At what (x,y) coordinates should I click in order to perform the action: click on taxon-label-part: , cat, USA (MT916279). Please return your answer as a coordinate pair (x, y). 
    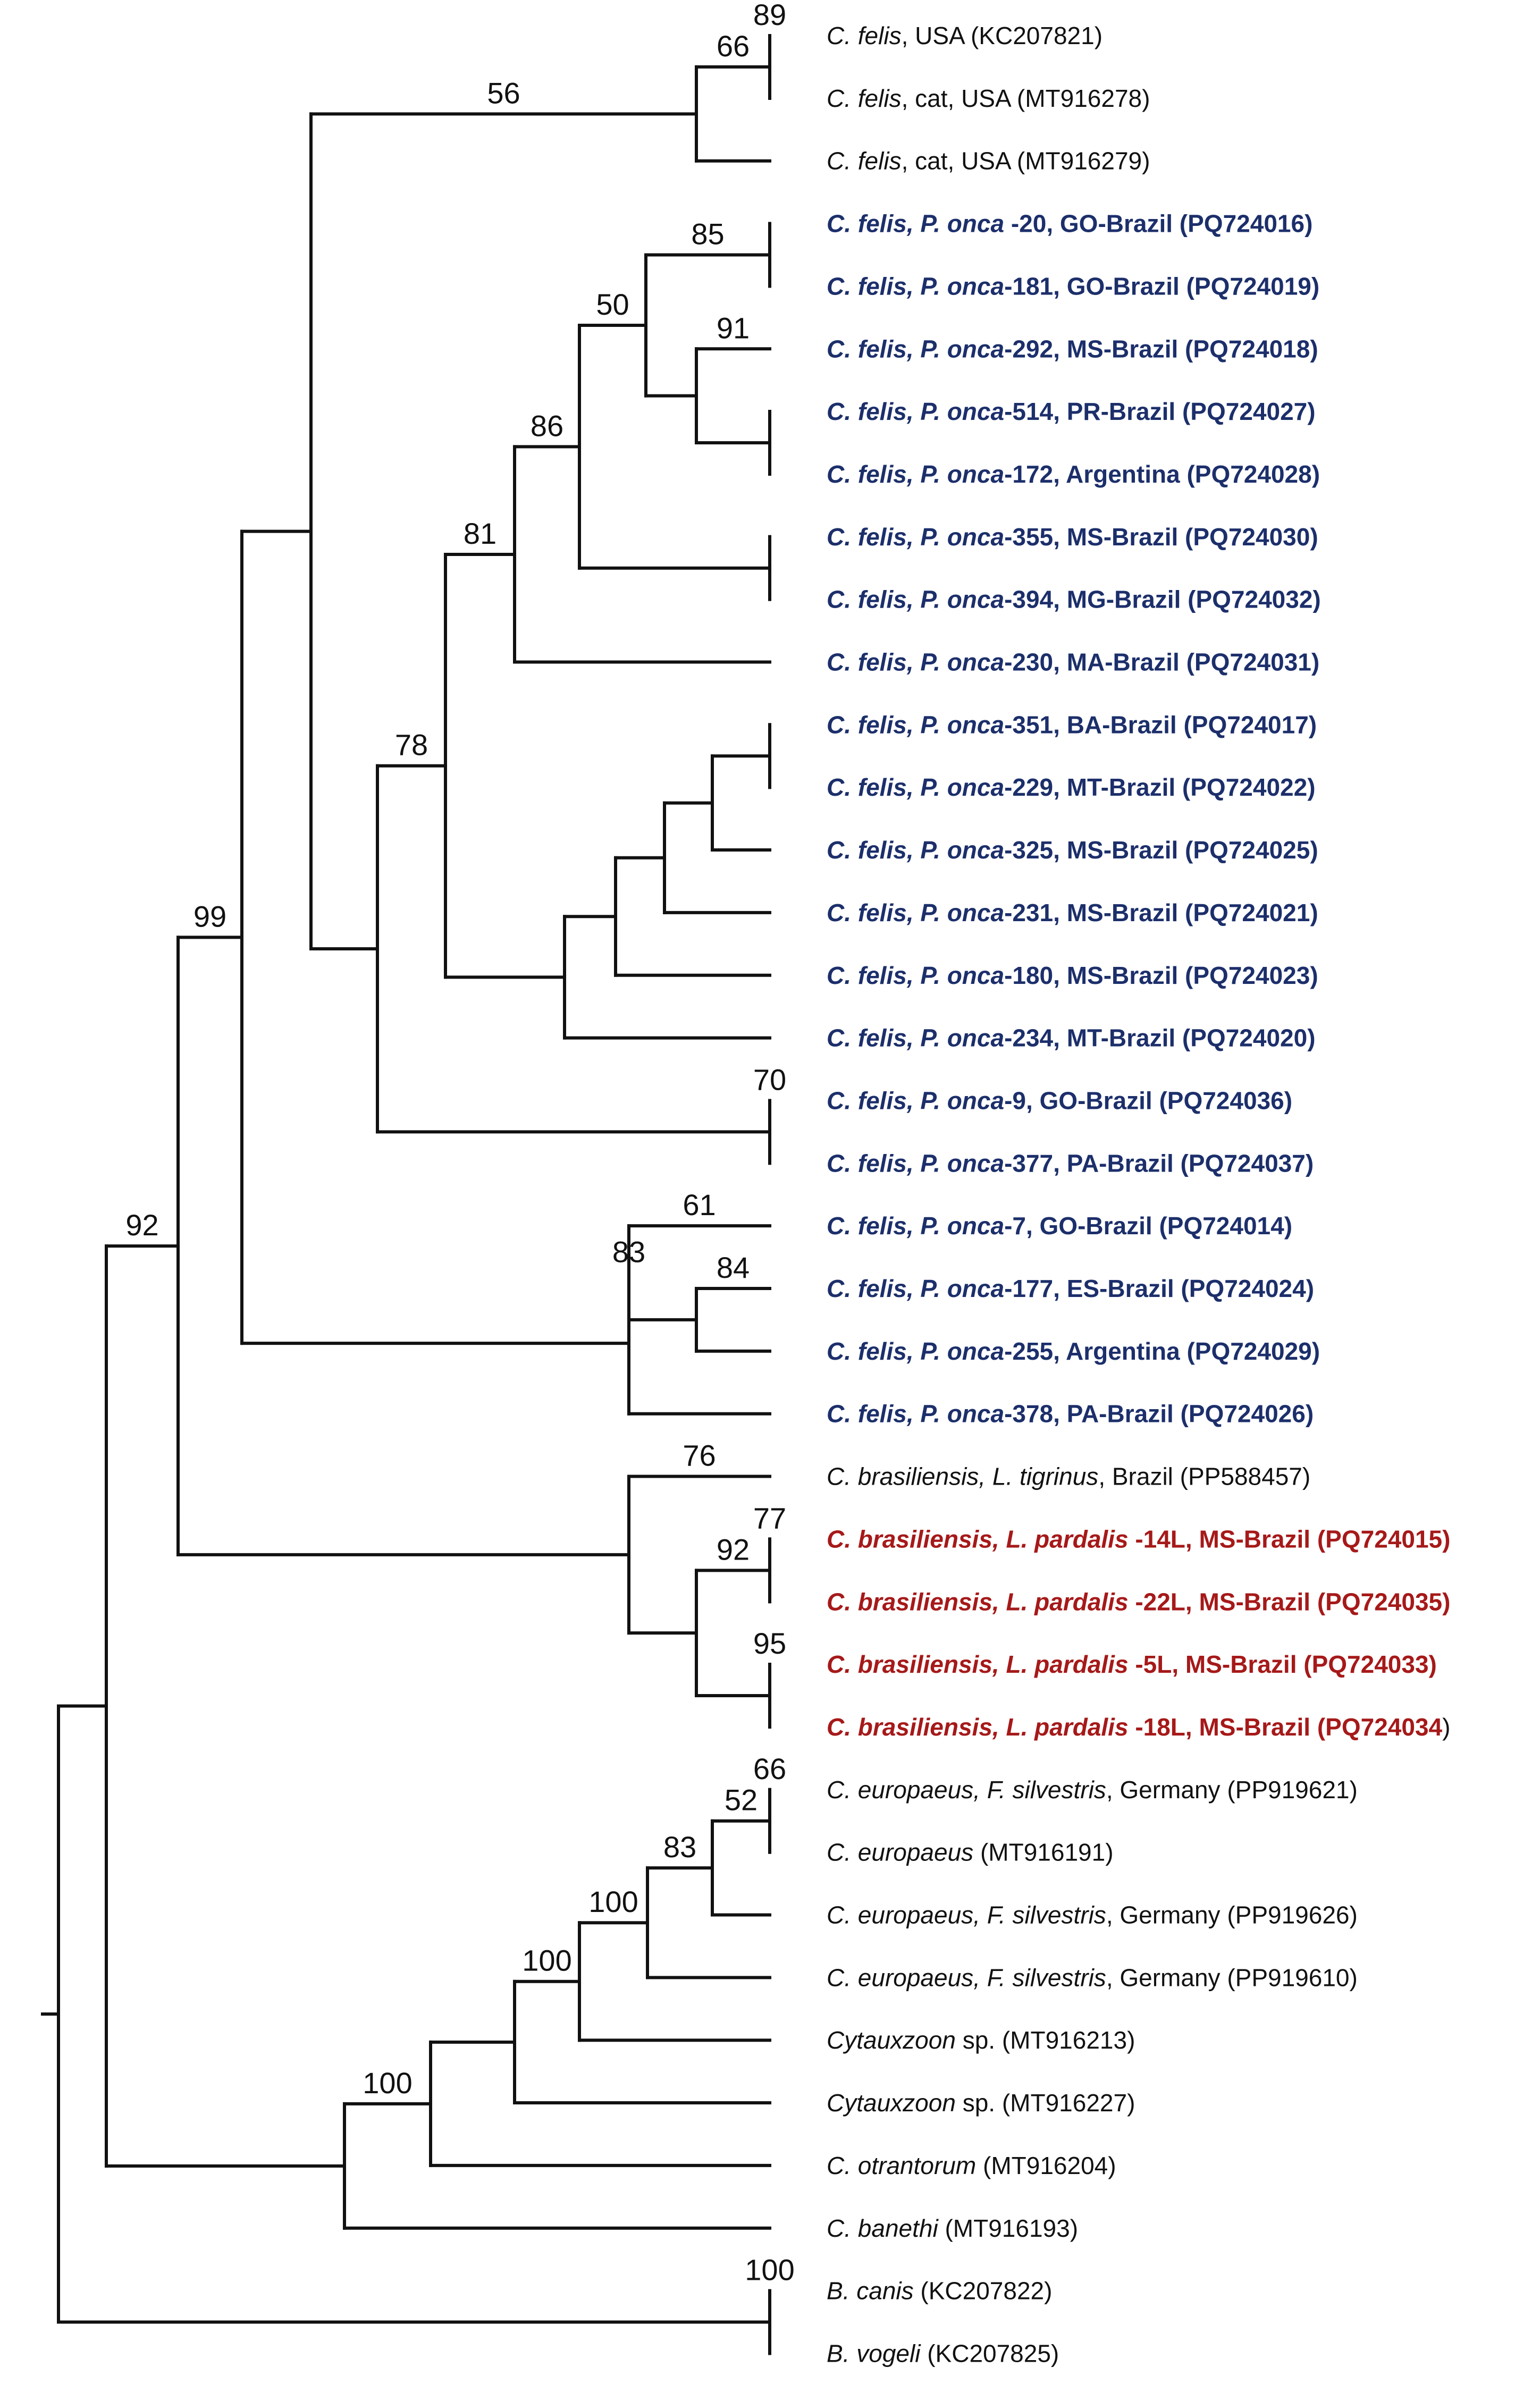
    Looking at the image, I should click on (1026, 161).